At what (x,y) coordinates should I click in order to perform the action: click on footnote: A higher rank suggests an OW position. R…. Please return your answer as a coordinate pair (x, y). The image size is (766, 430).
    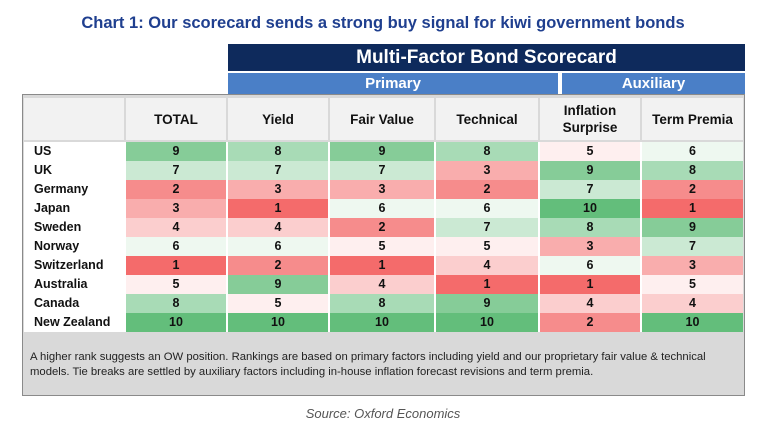
    Looking at the image, I should click on (368, 364).